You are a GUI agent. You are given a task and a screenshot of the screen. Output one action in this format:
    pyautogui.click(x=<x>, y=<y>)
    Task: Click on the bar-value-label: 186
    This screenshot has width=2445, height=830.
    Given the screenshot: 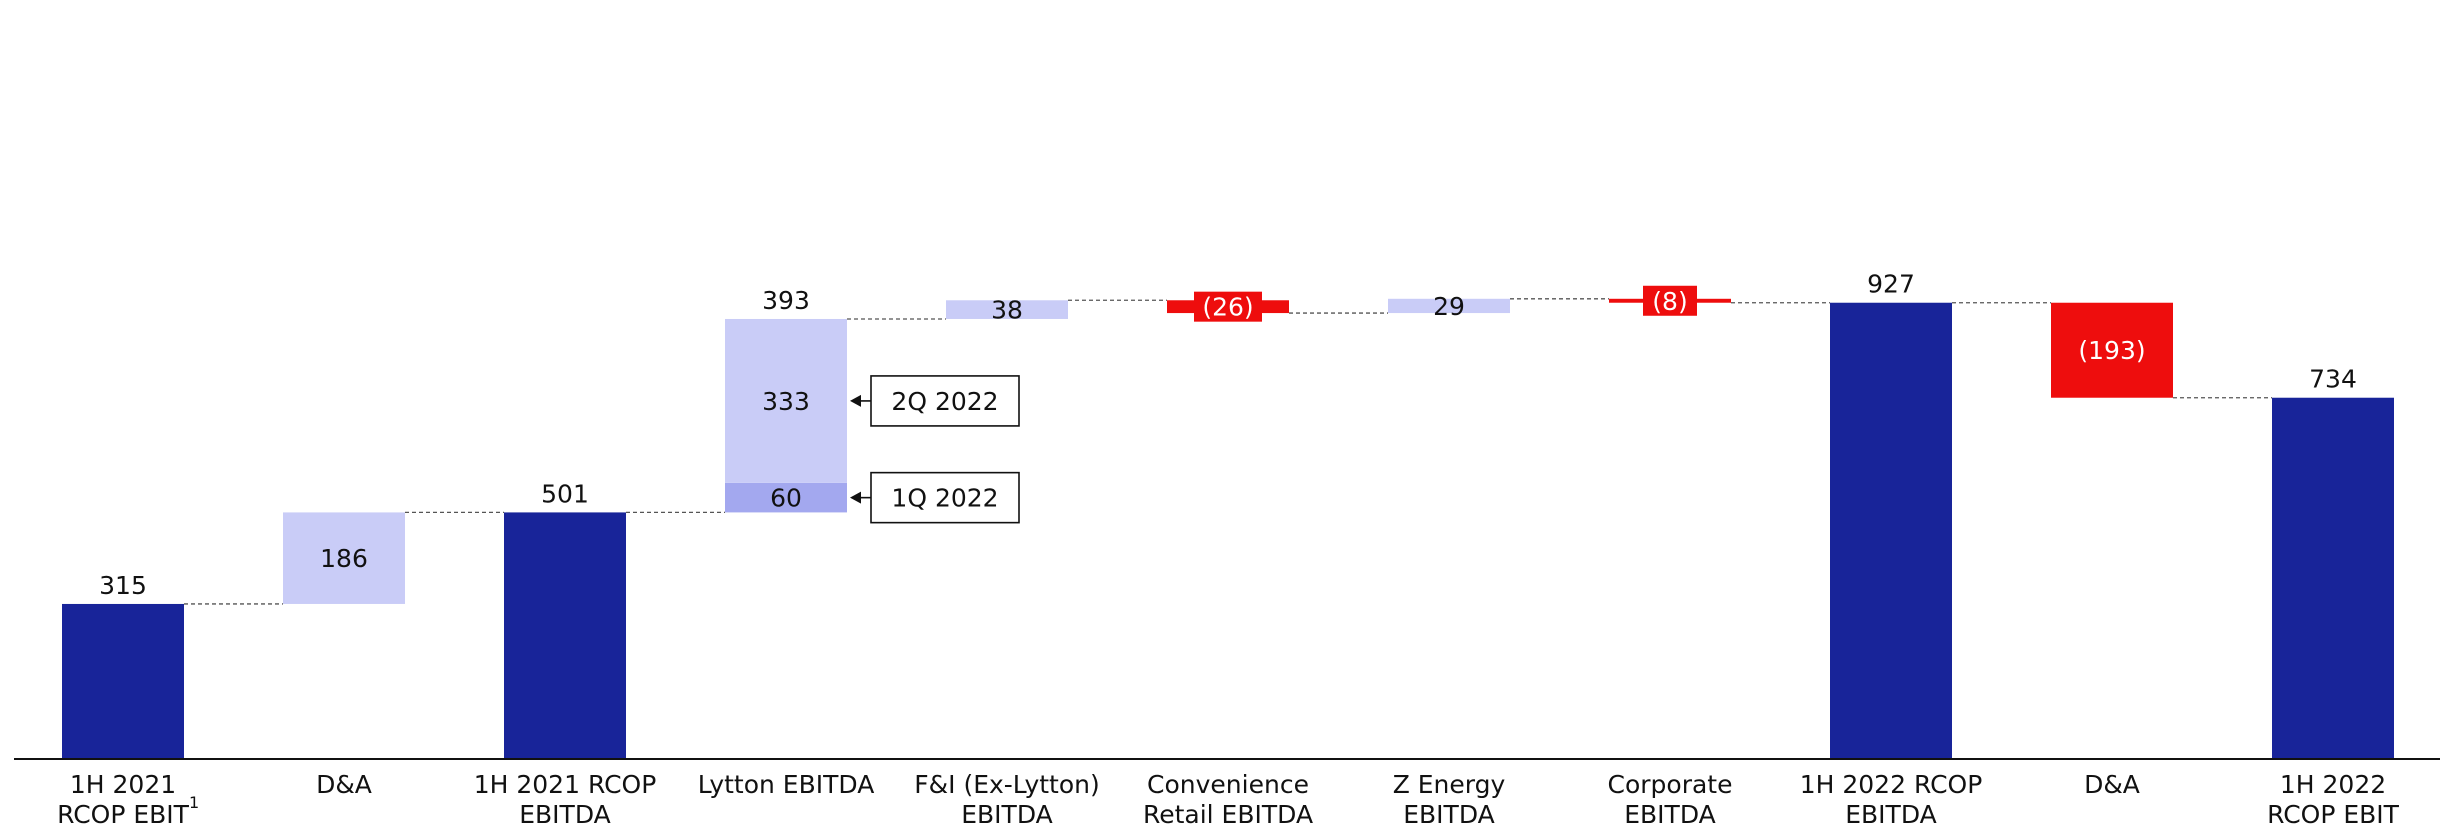 What is the action you would take?
    pyautogui.click(x=344, y=558)
    